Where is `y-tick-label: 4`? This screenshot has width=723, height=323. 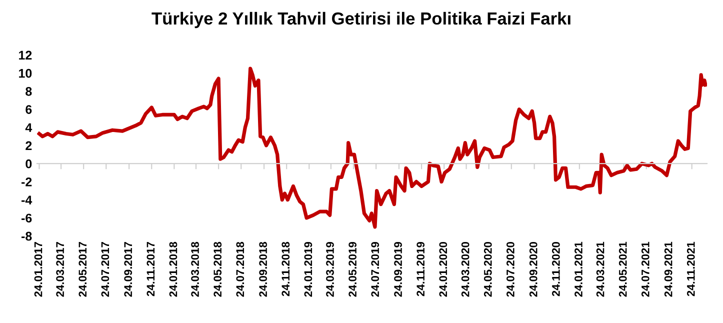
y-tick-label: 4 is located at coordinates (28, 127).